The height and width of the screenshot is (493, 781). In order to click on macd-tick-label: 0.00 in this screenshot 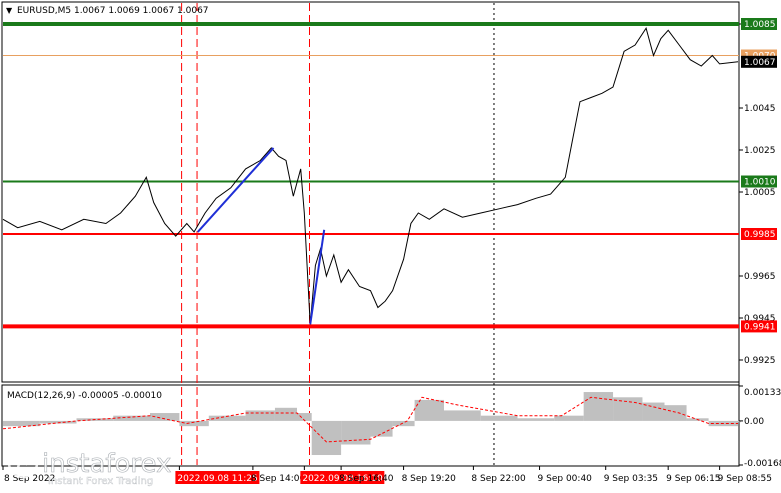, I will do `click(754, 422)`.